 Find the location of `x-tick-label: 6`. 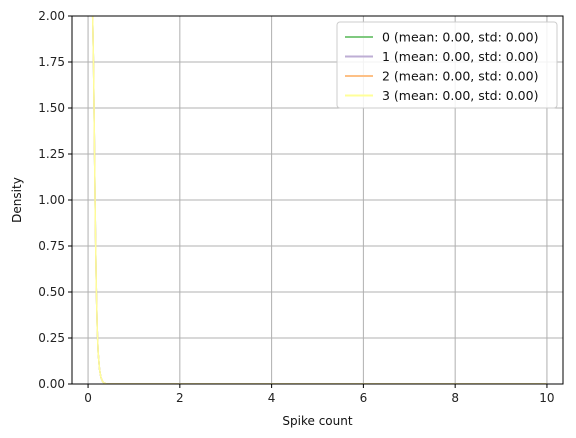

x-tick-label: 6 is located at coordinates (364, 398).